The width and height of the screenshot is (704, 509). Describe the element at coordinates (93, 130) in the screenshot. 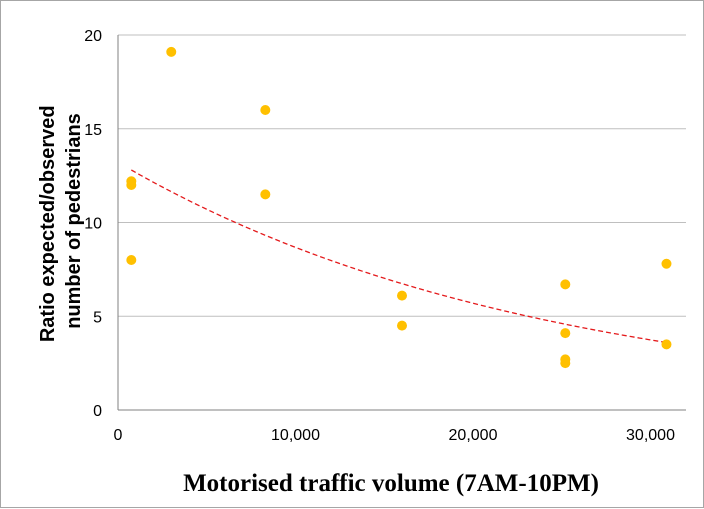

I see `y-tick-label-15: 15` at that location.